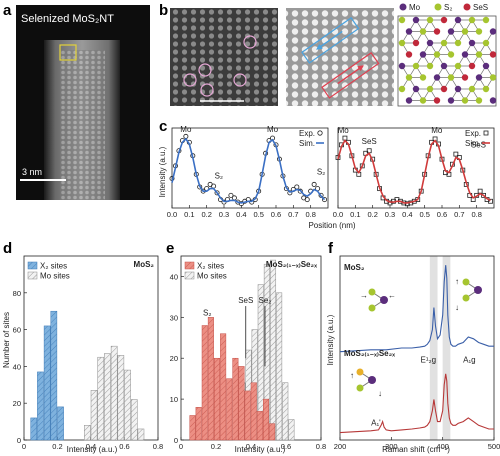  I want to click on peak-annotation: A₁', so click(376, 422).